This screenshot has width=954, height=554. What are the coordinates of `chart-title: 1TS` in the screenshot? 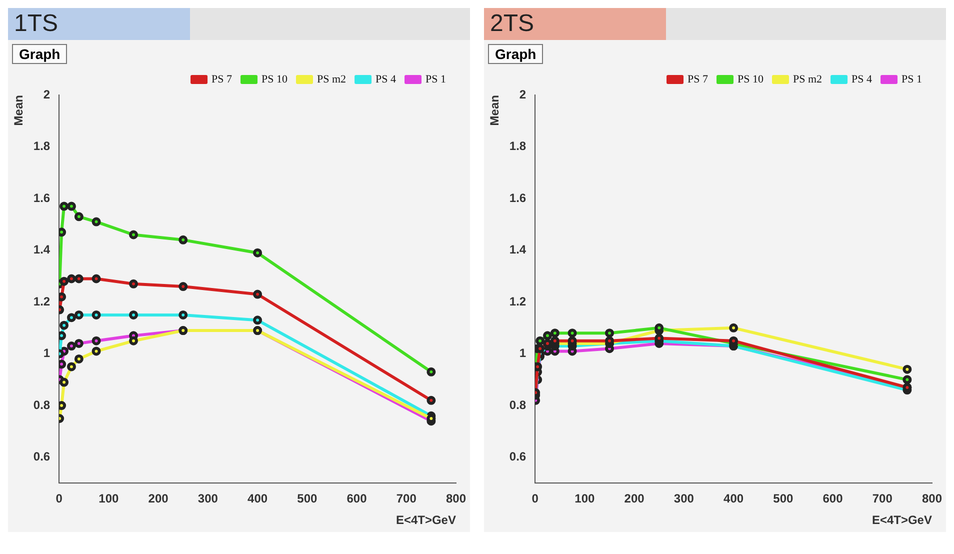 It's located at (99, 24).